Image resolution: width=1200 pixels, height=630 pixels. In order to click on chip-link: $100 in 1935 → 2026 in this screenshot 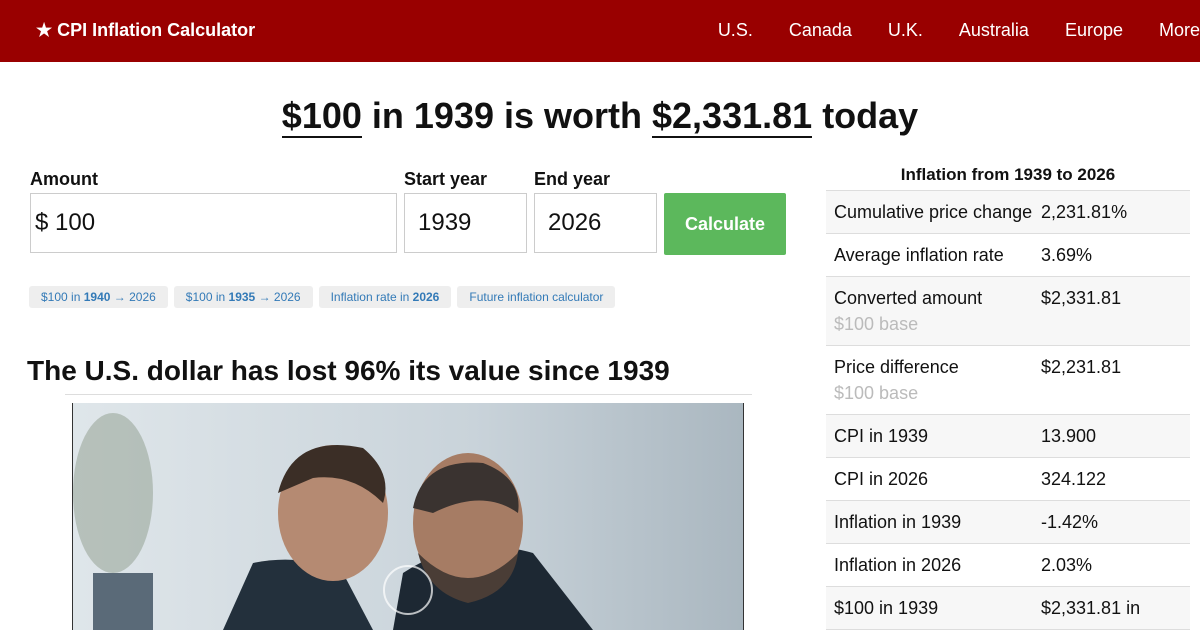, I will do `click(243, 297)`.